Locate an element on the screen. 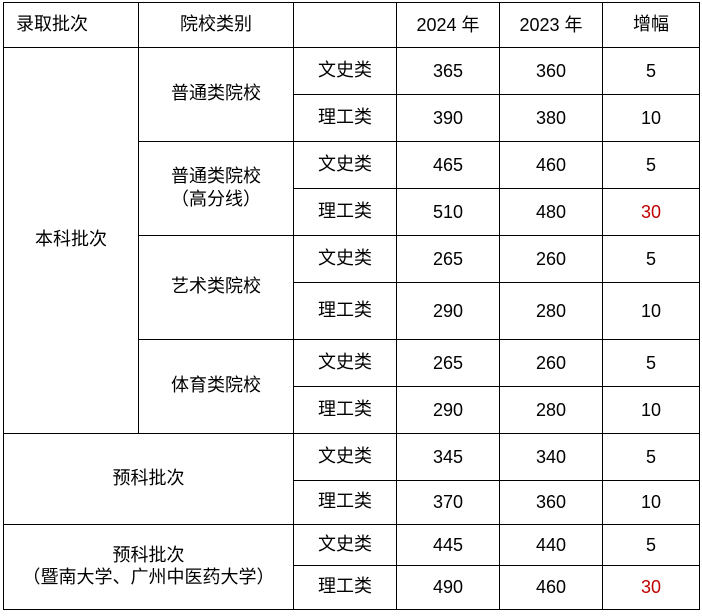 This screenshot has height=616, width=702. score-2023-cell: 480 is located at coordinates (551, 212).